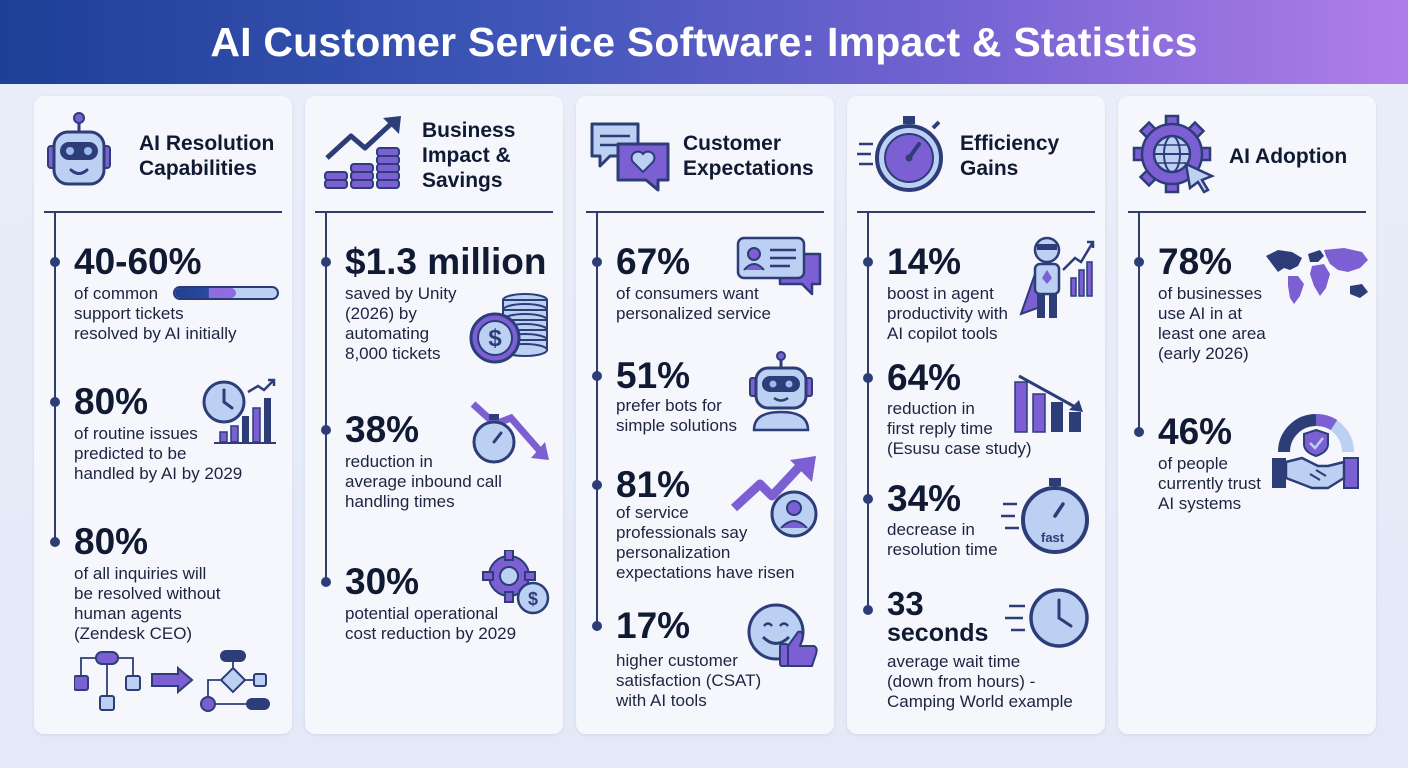 The width and height of the screenshot is (1408, 768). What do you see at coordinates (1195, 431) in the screenshot?
I see `stat-value: 46%` at bounding box center [1195, 431].